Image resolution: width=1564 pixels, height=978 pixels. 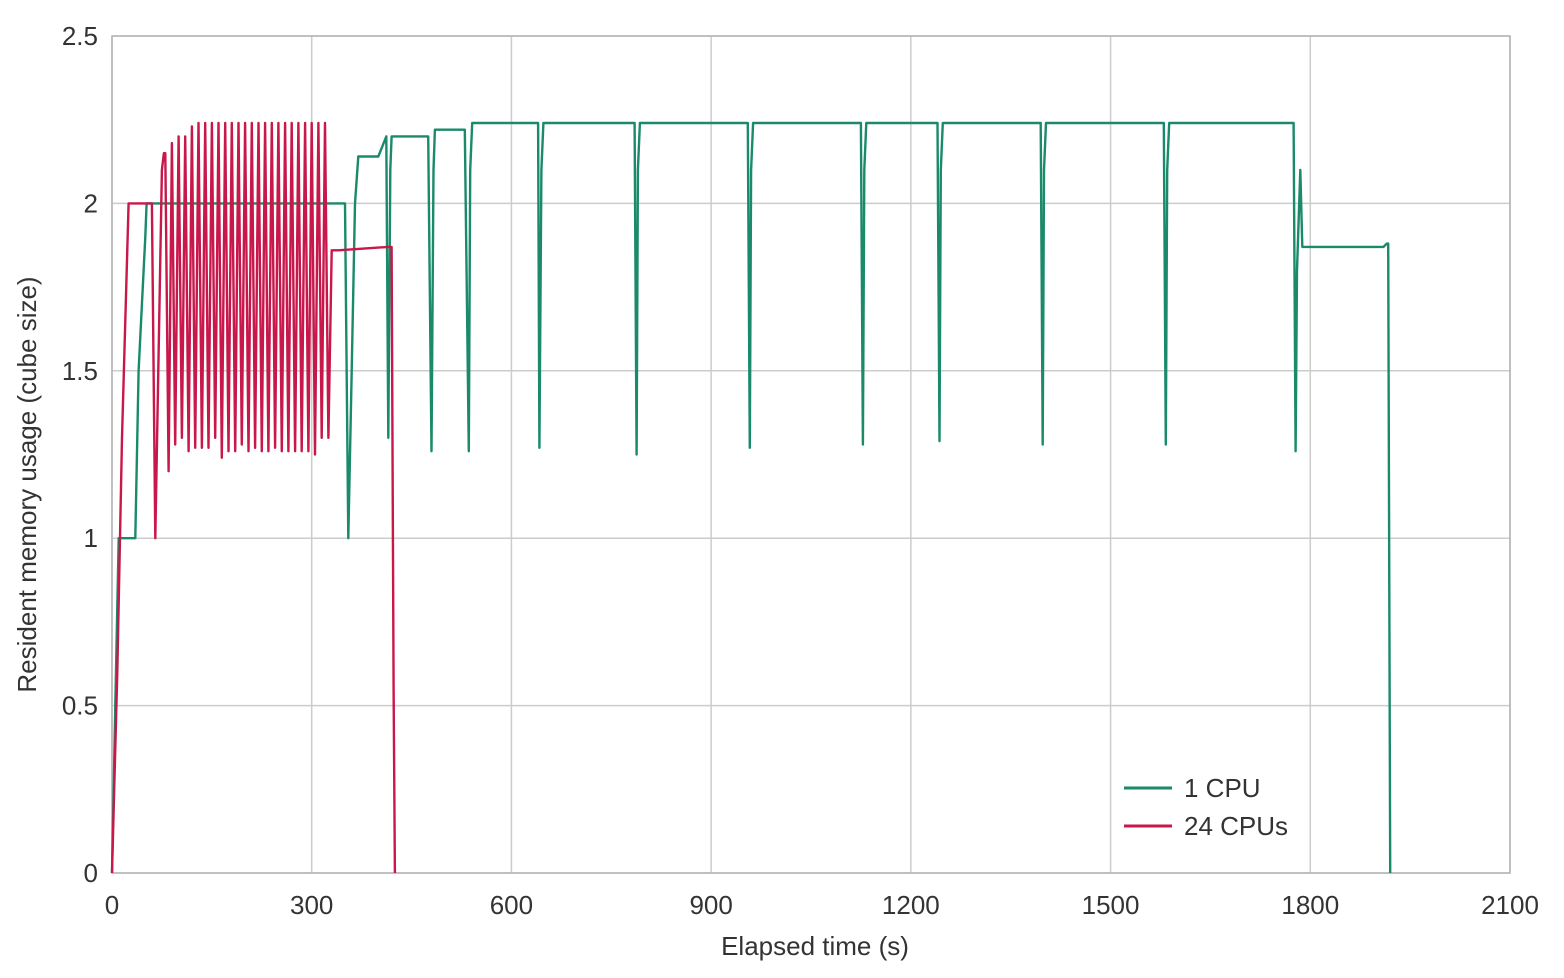 I want to click on x-tick-label-4: 1200, so click(x=911, y=905).